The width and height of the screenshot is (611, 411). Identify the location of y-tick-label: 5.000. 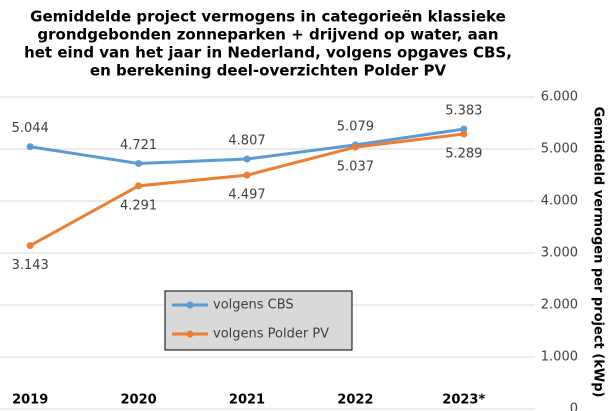
(559, 149).